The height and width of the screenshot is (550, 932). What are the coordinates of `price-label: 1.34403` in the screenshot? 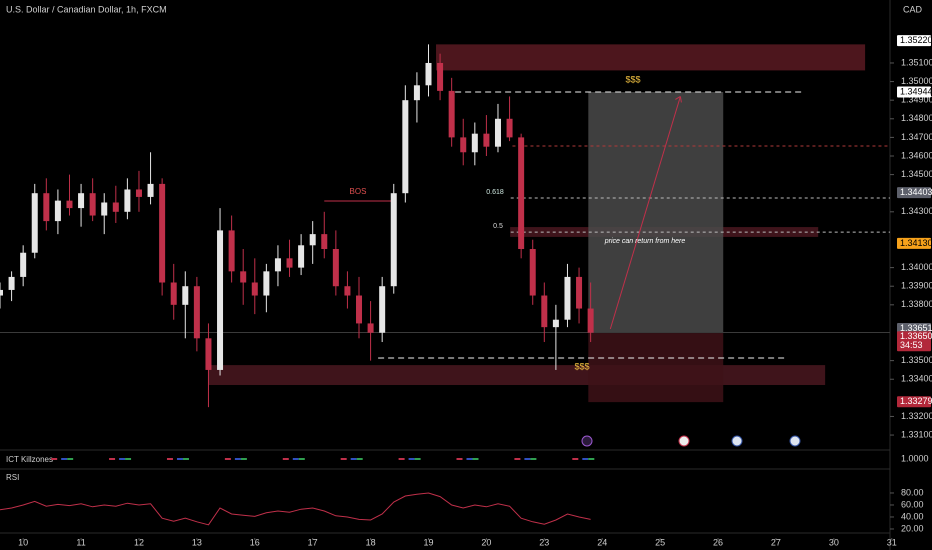 It's located at (916, 192).